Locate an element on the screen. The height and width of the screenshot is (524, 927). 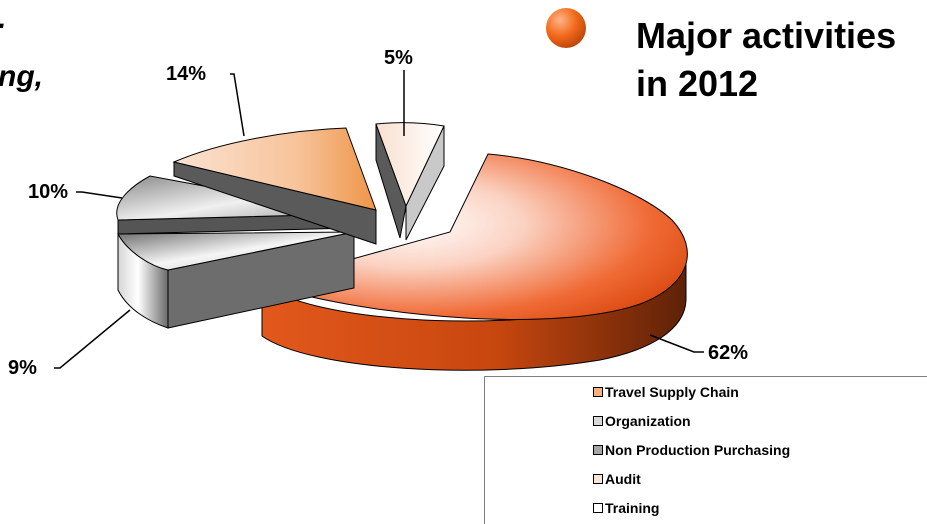
legend-label: Training is located at coordinates (632, 508).